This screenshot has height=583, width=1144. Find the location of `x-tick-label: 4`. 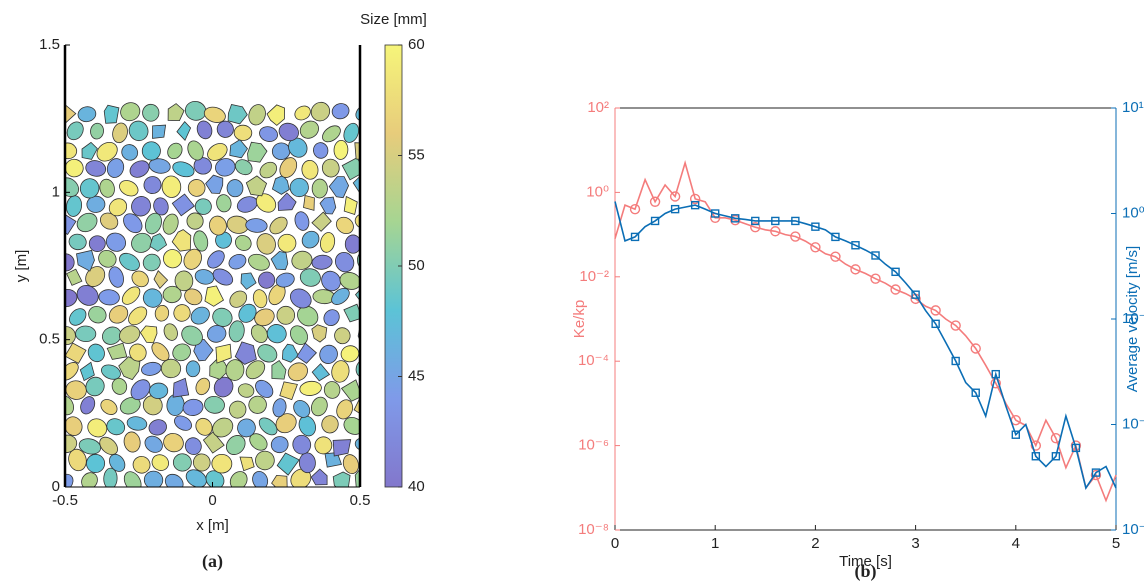

x-tick-label: 4 is located at coordinates (1016, 543).